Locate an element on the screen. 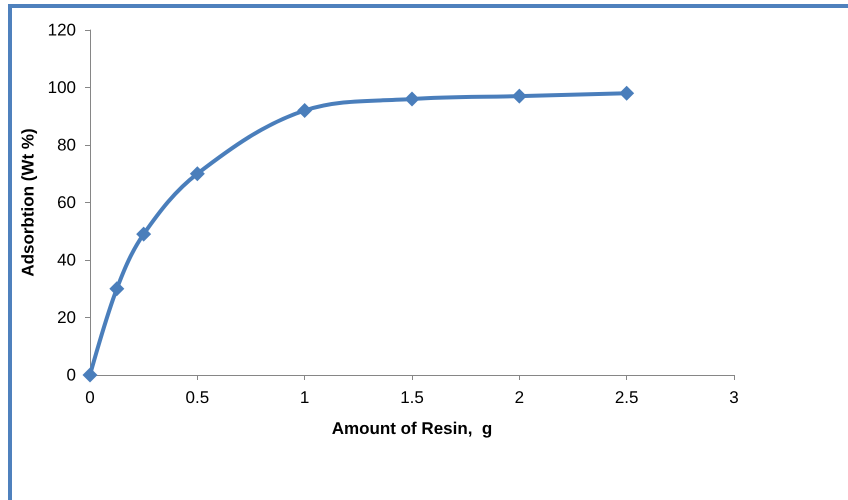  x-tick-label: 0.5 is located at coordinates (198, 397).